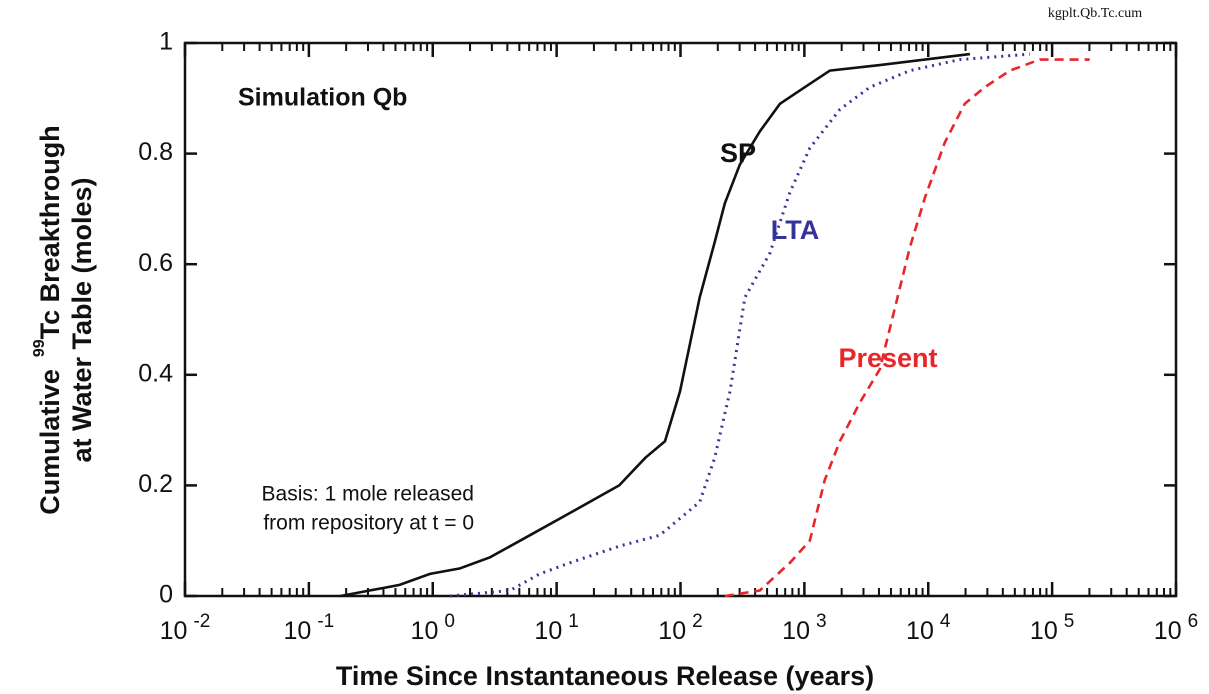 The height and width of the screenshot is (694, 1209). I want to click on x-tick-exponent: 2, so click(697, 621).